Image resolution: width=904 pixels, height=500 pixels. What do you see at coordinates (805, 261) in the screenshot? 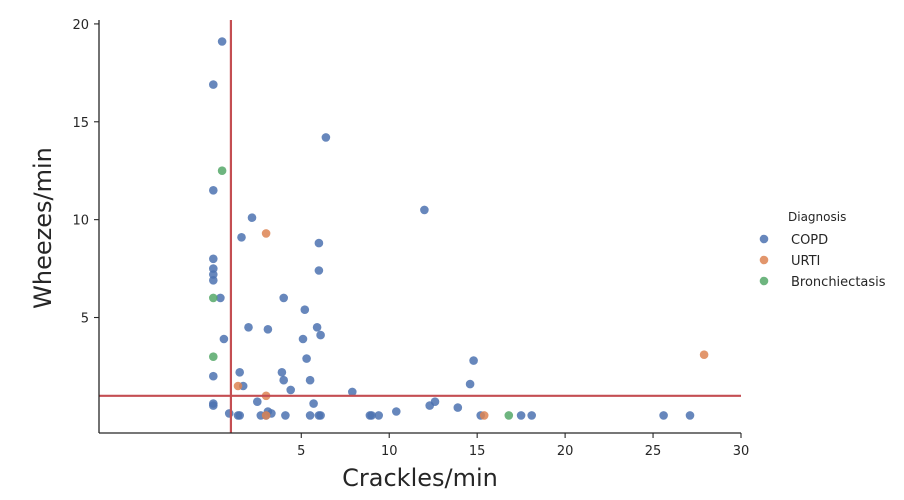
I see `legend-label: URTI` at bounding box center [805, 261].